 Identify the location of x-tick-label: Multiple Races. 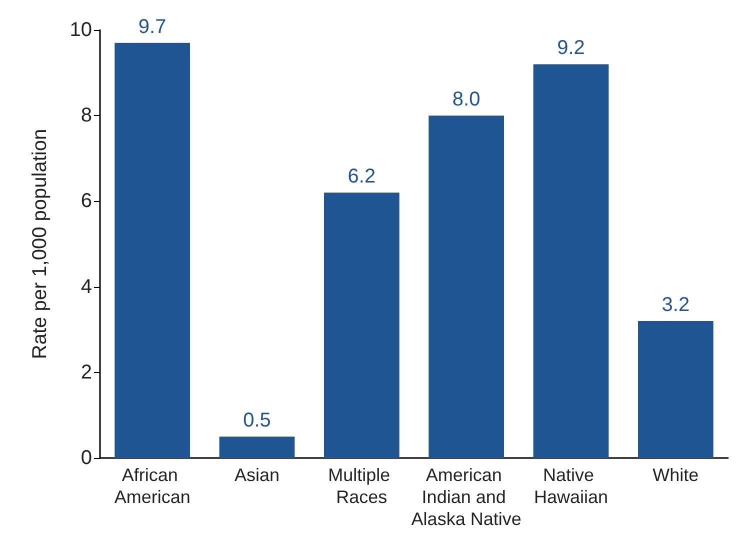
(362, 486).